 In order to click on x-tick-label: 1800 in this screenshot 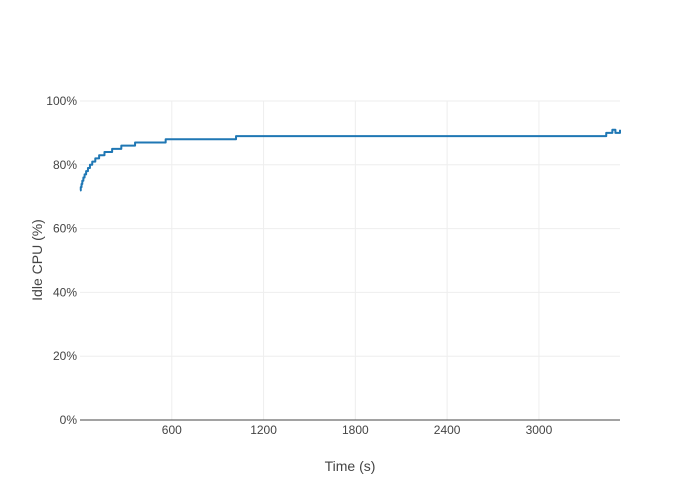, I will do `click(355, 430)`.